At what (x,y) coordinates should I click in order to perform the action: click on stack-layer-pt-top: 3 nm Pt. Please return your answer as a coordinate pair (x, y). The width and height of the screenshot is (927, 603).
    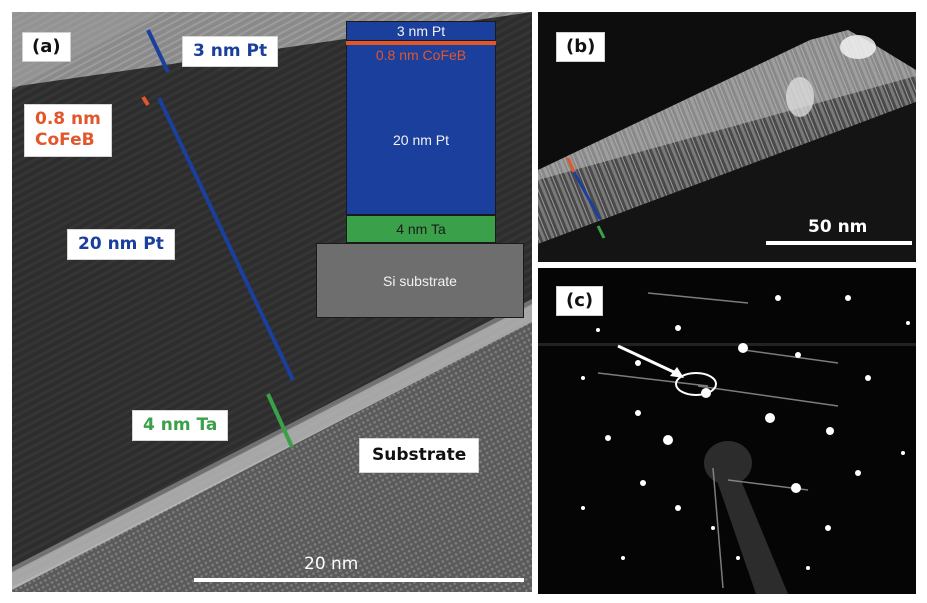
    Looking at the image, I should click on (421, 31).